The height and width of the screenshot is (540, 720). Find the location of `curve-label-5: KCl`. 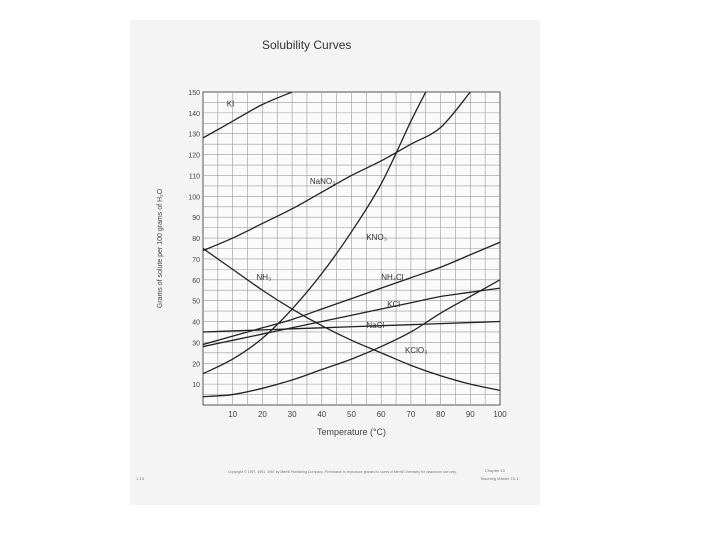

curve-label-5: KCl is located at coordinates (393, 304).